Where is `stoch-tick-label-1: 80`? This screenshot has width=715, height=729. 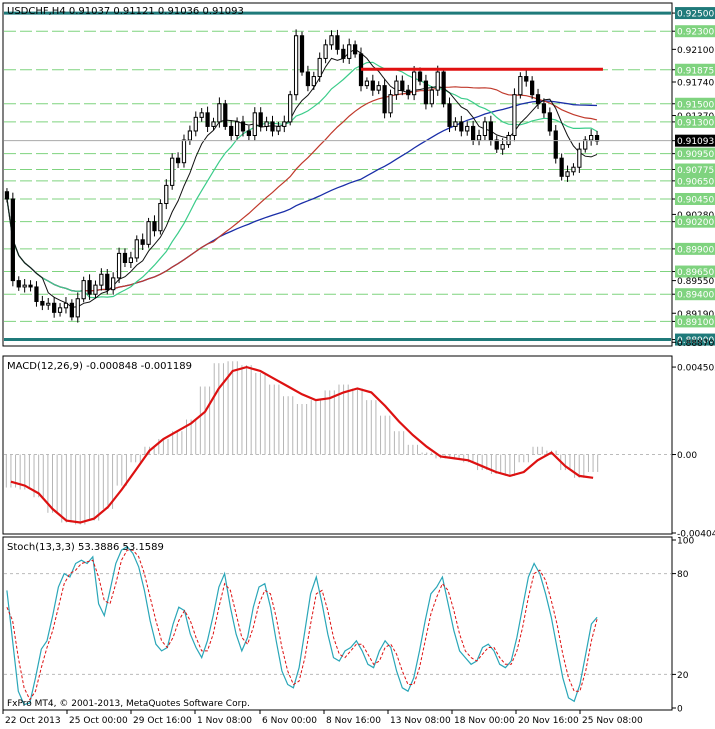 stoch-tick-label-1: 80 is located at coordinates (683, 575).